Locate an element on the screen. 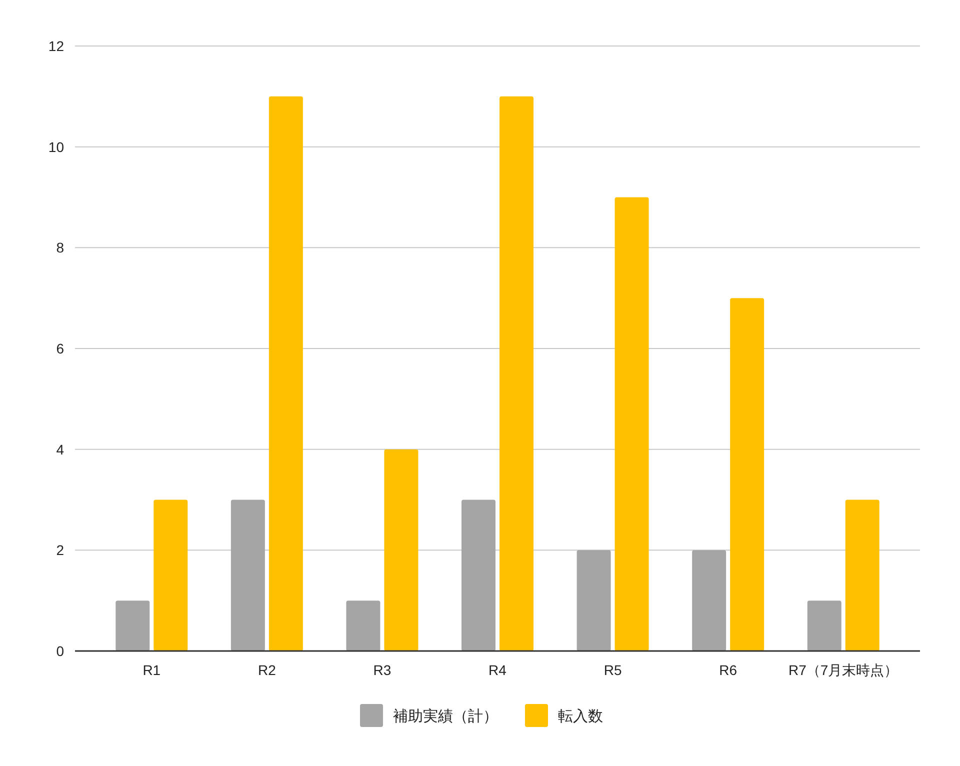 The image size is (960, 766). x-tick-label: R4 is located at coordinates (497, 670).